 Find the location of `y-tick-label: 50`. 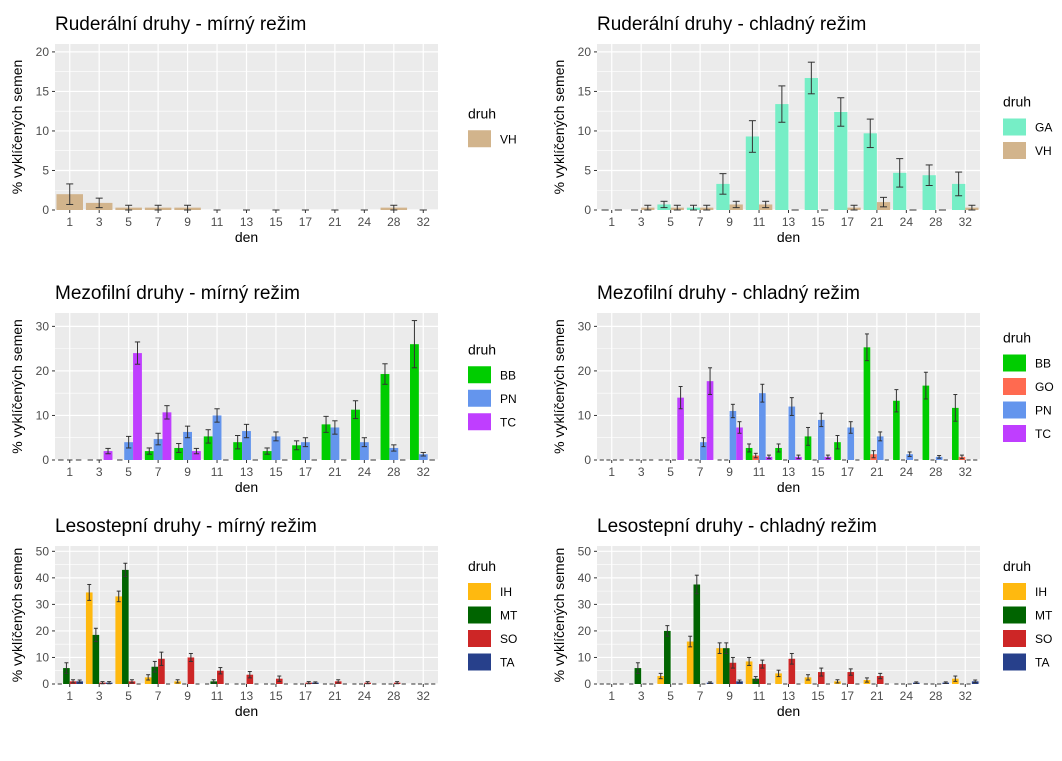

y-tick-label: 50 is located at coordinates (585, 551).